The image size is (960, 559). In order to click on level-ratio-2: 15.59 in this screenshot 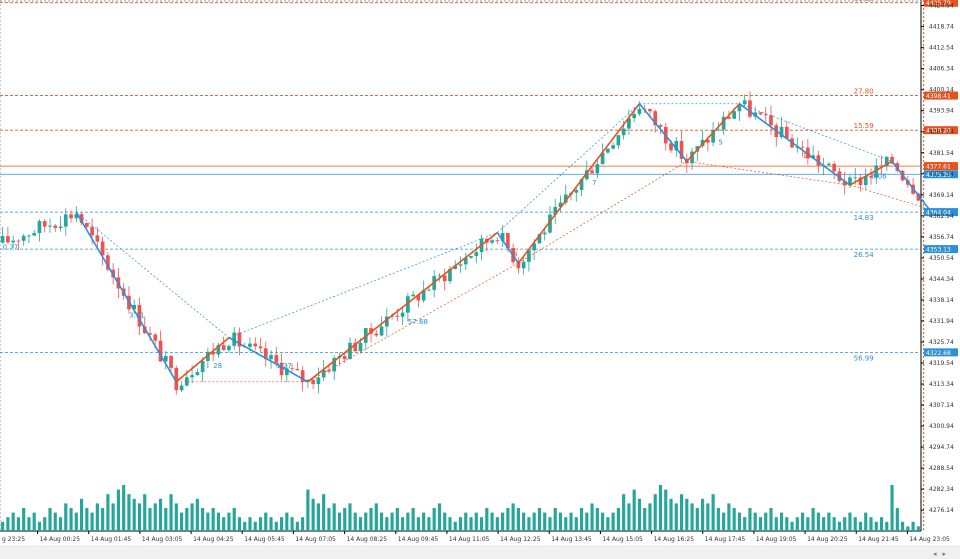, I will do `click(864, 126)`.